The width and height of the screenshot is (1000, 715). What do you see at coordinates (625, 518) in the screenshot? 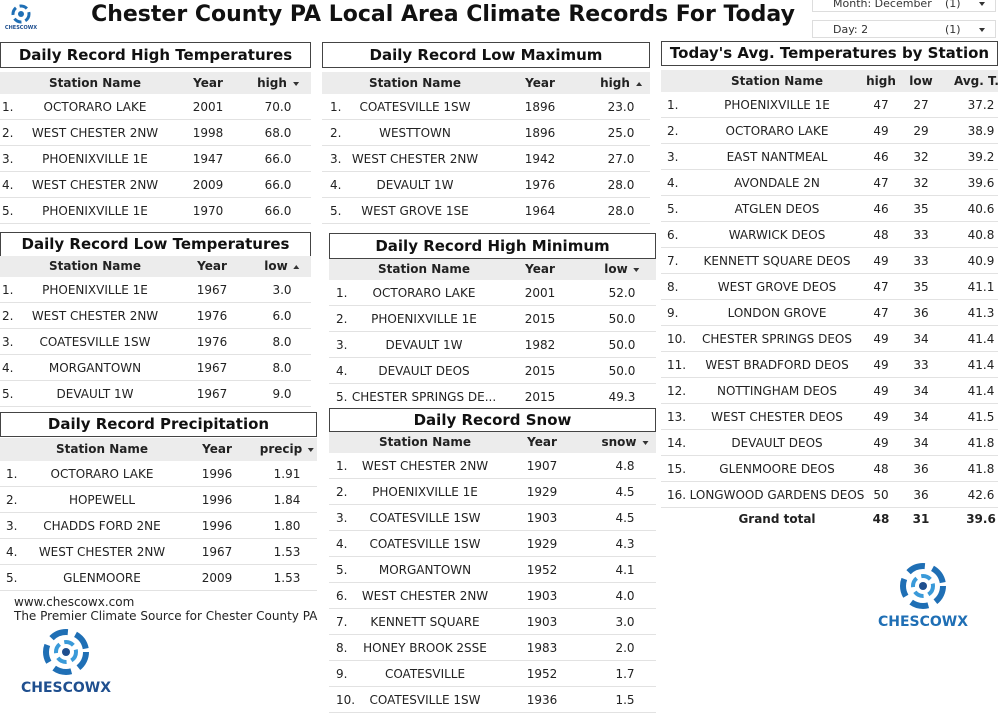
I see `table-cell: 4.5` at bounding box center [625, 518].